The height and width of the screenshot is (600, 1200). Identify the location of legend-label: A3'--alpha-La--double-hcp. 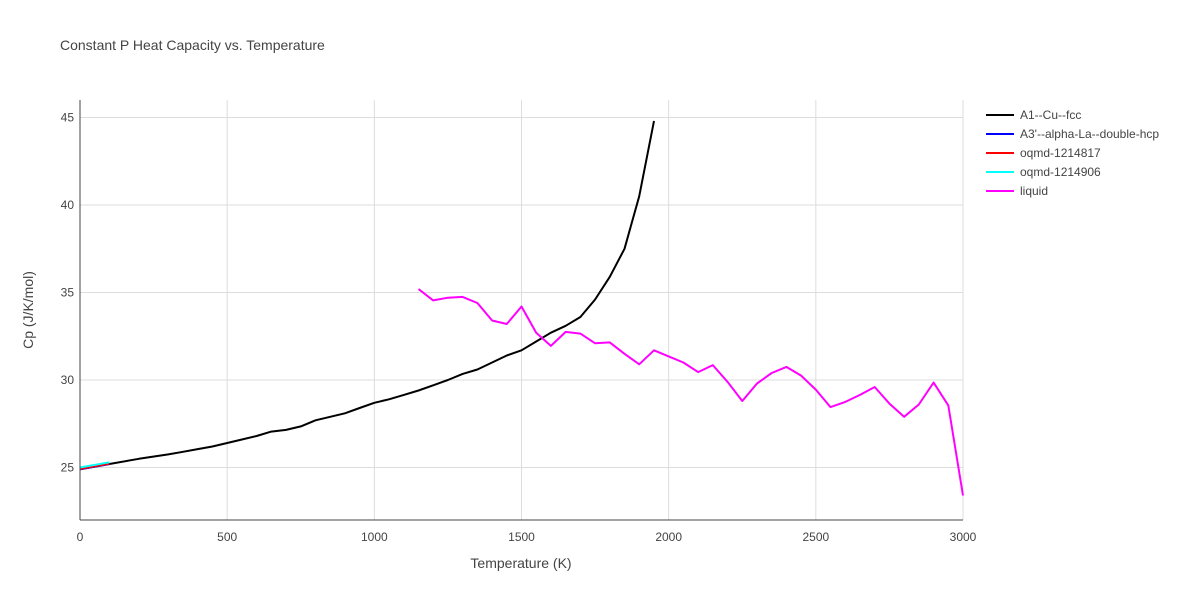
(1089, 134).